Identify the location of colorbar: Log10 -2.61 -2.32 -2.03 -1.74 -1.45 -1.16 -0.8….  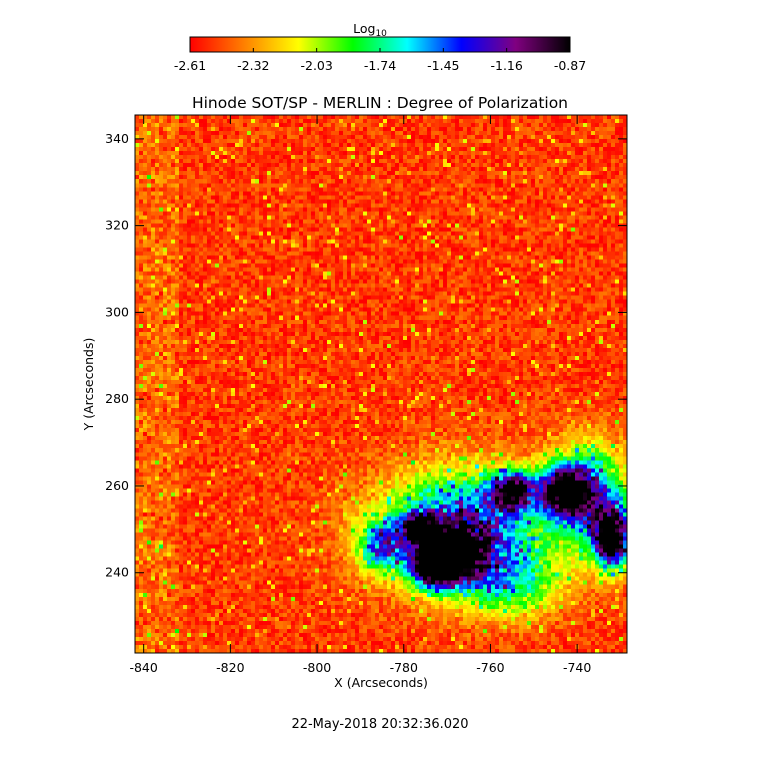
(380, 47).